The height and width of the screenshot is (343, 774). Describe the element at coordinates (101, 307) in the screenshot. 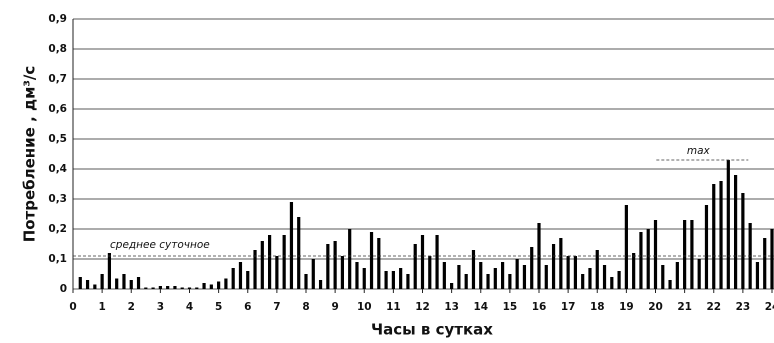

I see `x-tick-label: 1` at that location.